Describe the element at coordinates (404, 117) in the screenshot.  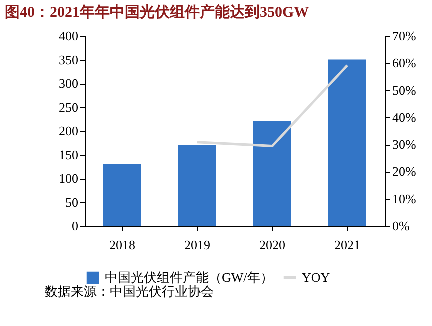
I see `y2-tick-label: 40%` at that location.